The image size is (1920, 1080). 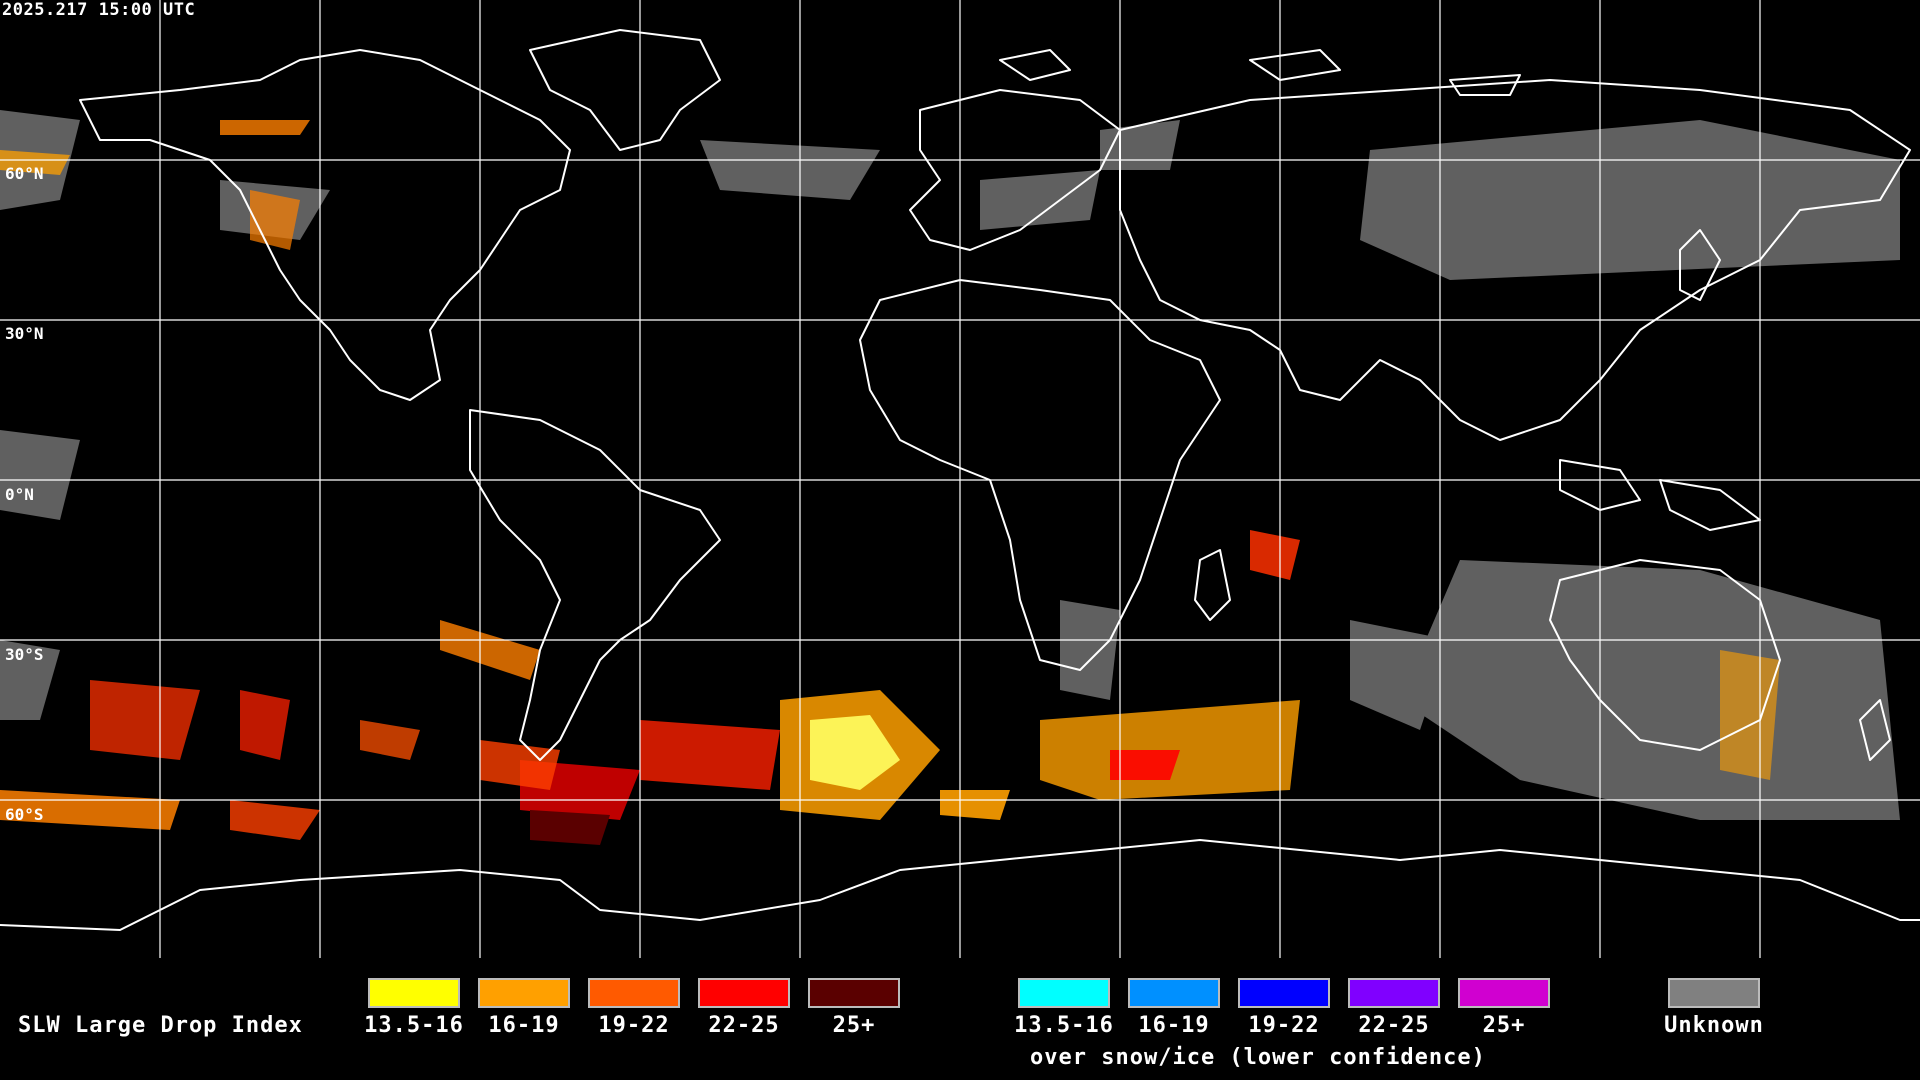 I want to click on lat-label-60s: 60°S, so click(x=24, y=814).